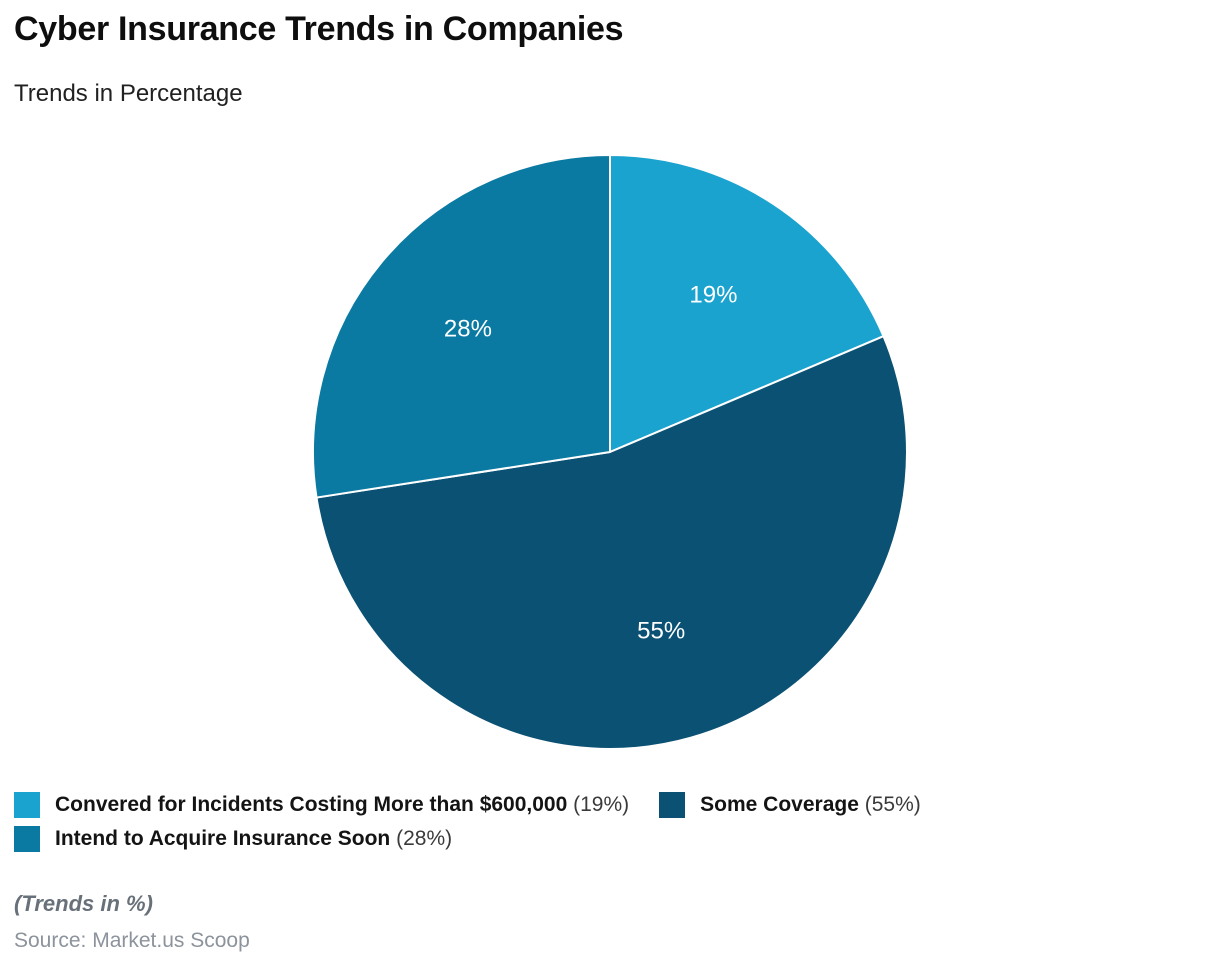 The height and width of the screenshot is (968, 1220). I want to click on pie-slice-label: 55%, so click(661, 630).